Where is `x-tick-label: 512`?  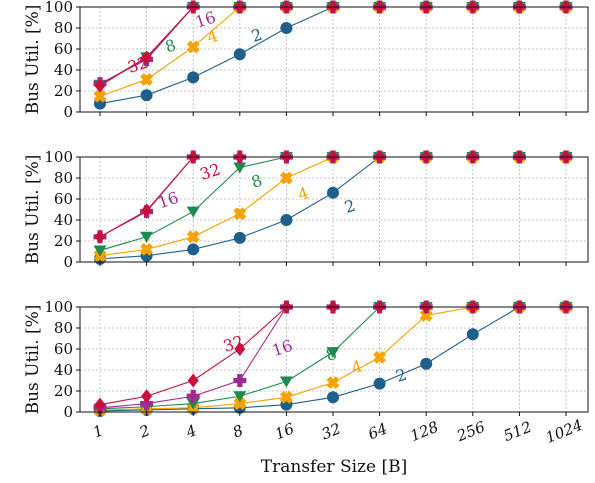 x-tick-label: 512 is located at coordinates (517, 431).